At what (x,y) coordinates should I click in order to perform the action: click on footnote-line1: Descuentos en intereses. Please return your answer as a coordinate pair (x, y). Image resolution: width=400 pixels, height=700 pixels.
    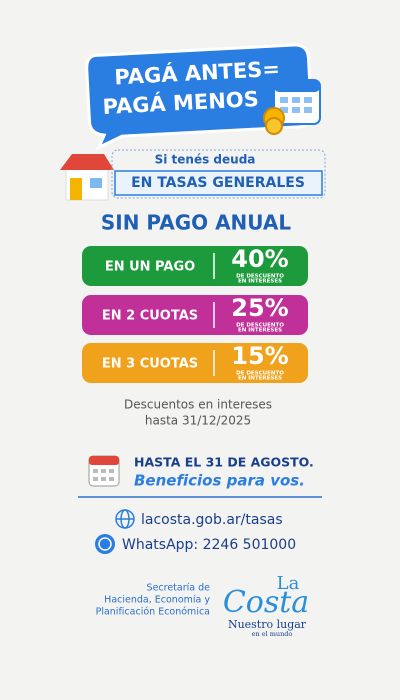
    Looking at the image, I should click on (198, 405).